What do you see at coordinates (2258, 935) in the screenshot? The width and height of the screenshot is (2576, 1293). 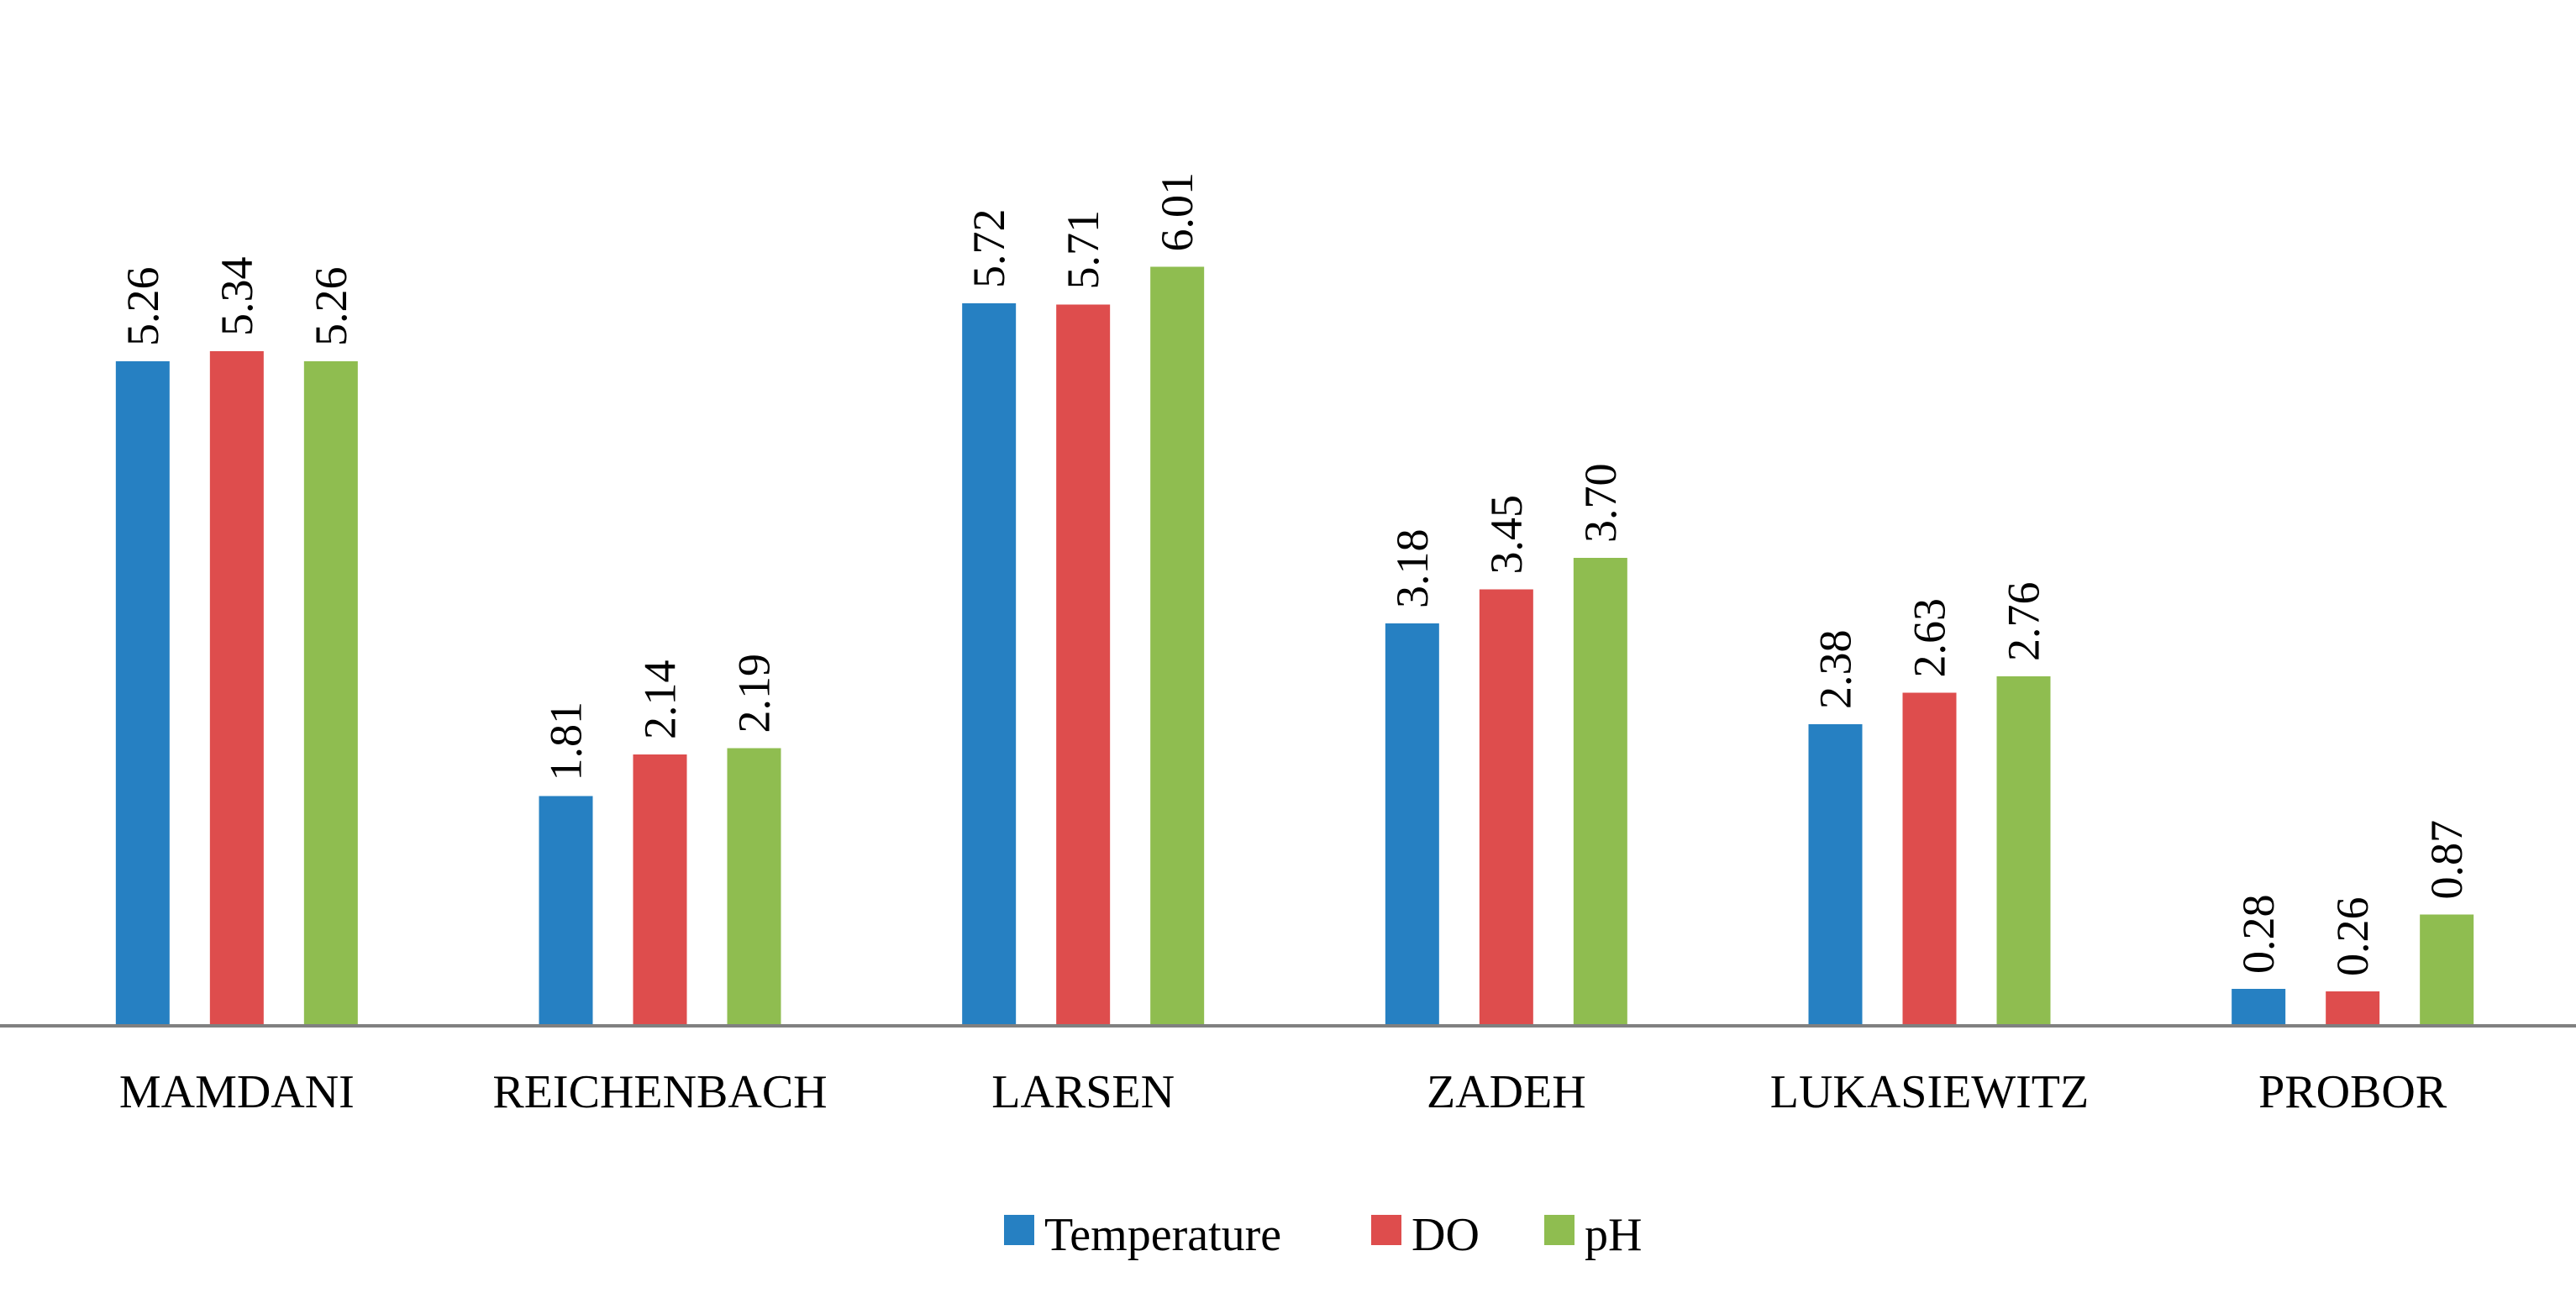 I see `data-label-temperature-probor: 0.28` at bounding box center [2258, 935].